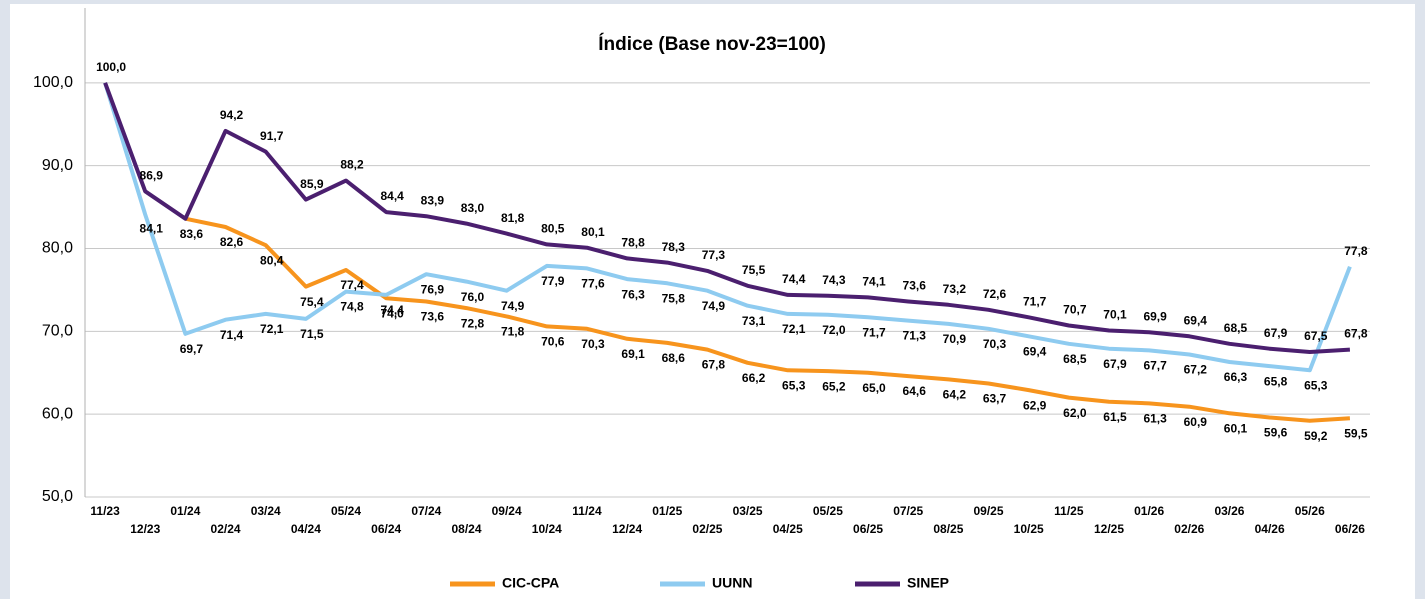  I want to click on data-label: 65,8, so click(1276, 381).